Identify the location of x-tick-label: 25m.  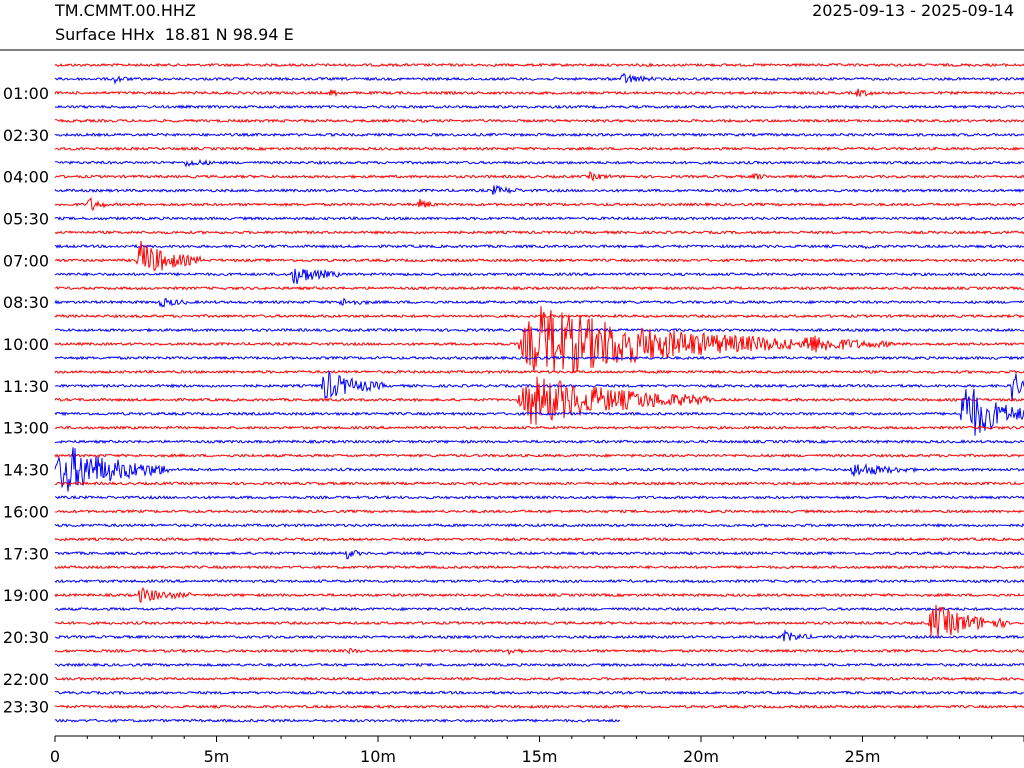
(863, 756).